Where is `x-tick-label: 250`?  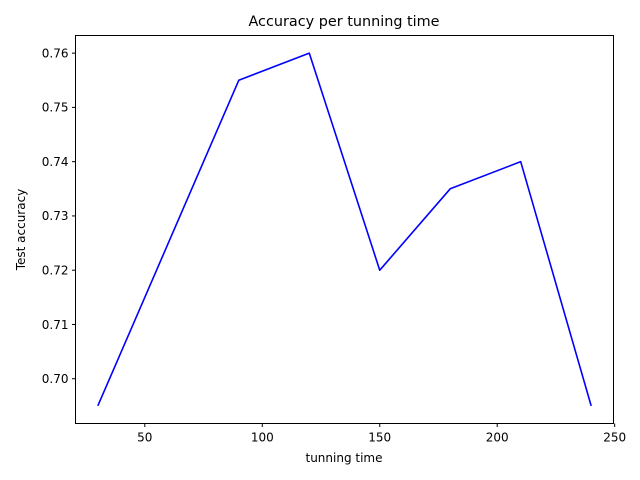 x-tick-label: 250 is located at coordinates (614, 438).